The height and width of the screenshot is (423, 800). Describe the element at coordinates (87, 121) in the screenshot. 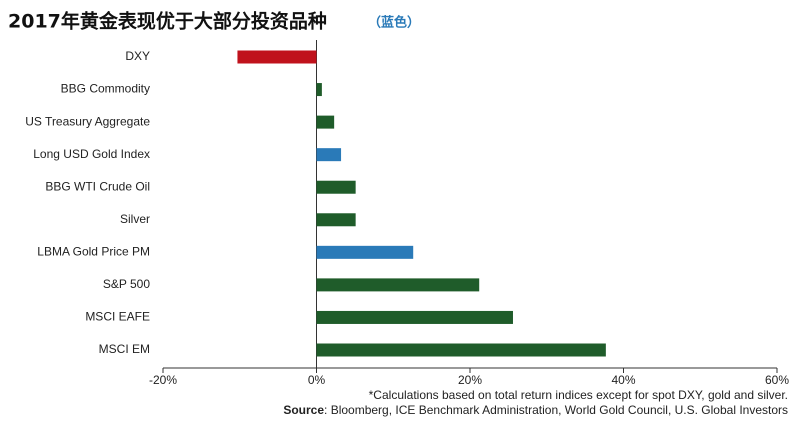

I see `y-tick-label: US Treasury Aggregate` at that location.